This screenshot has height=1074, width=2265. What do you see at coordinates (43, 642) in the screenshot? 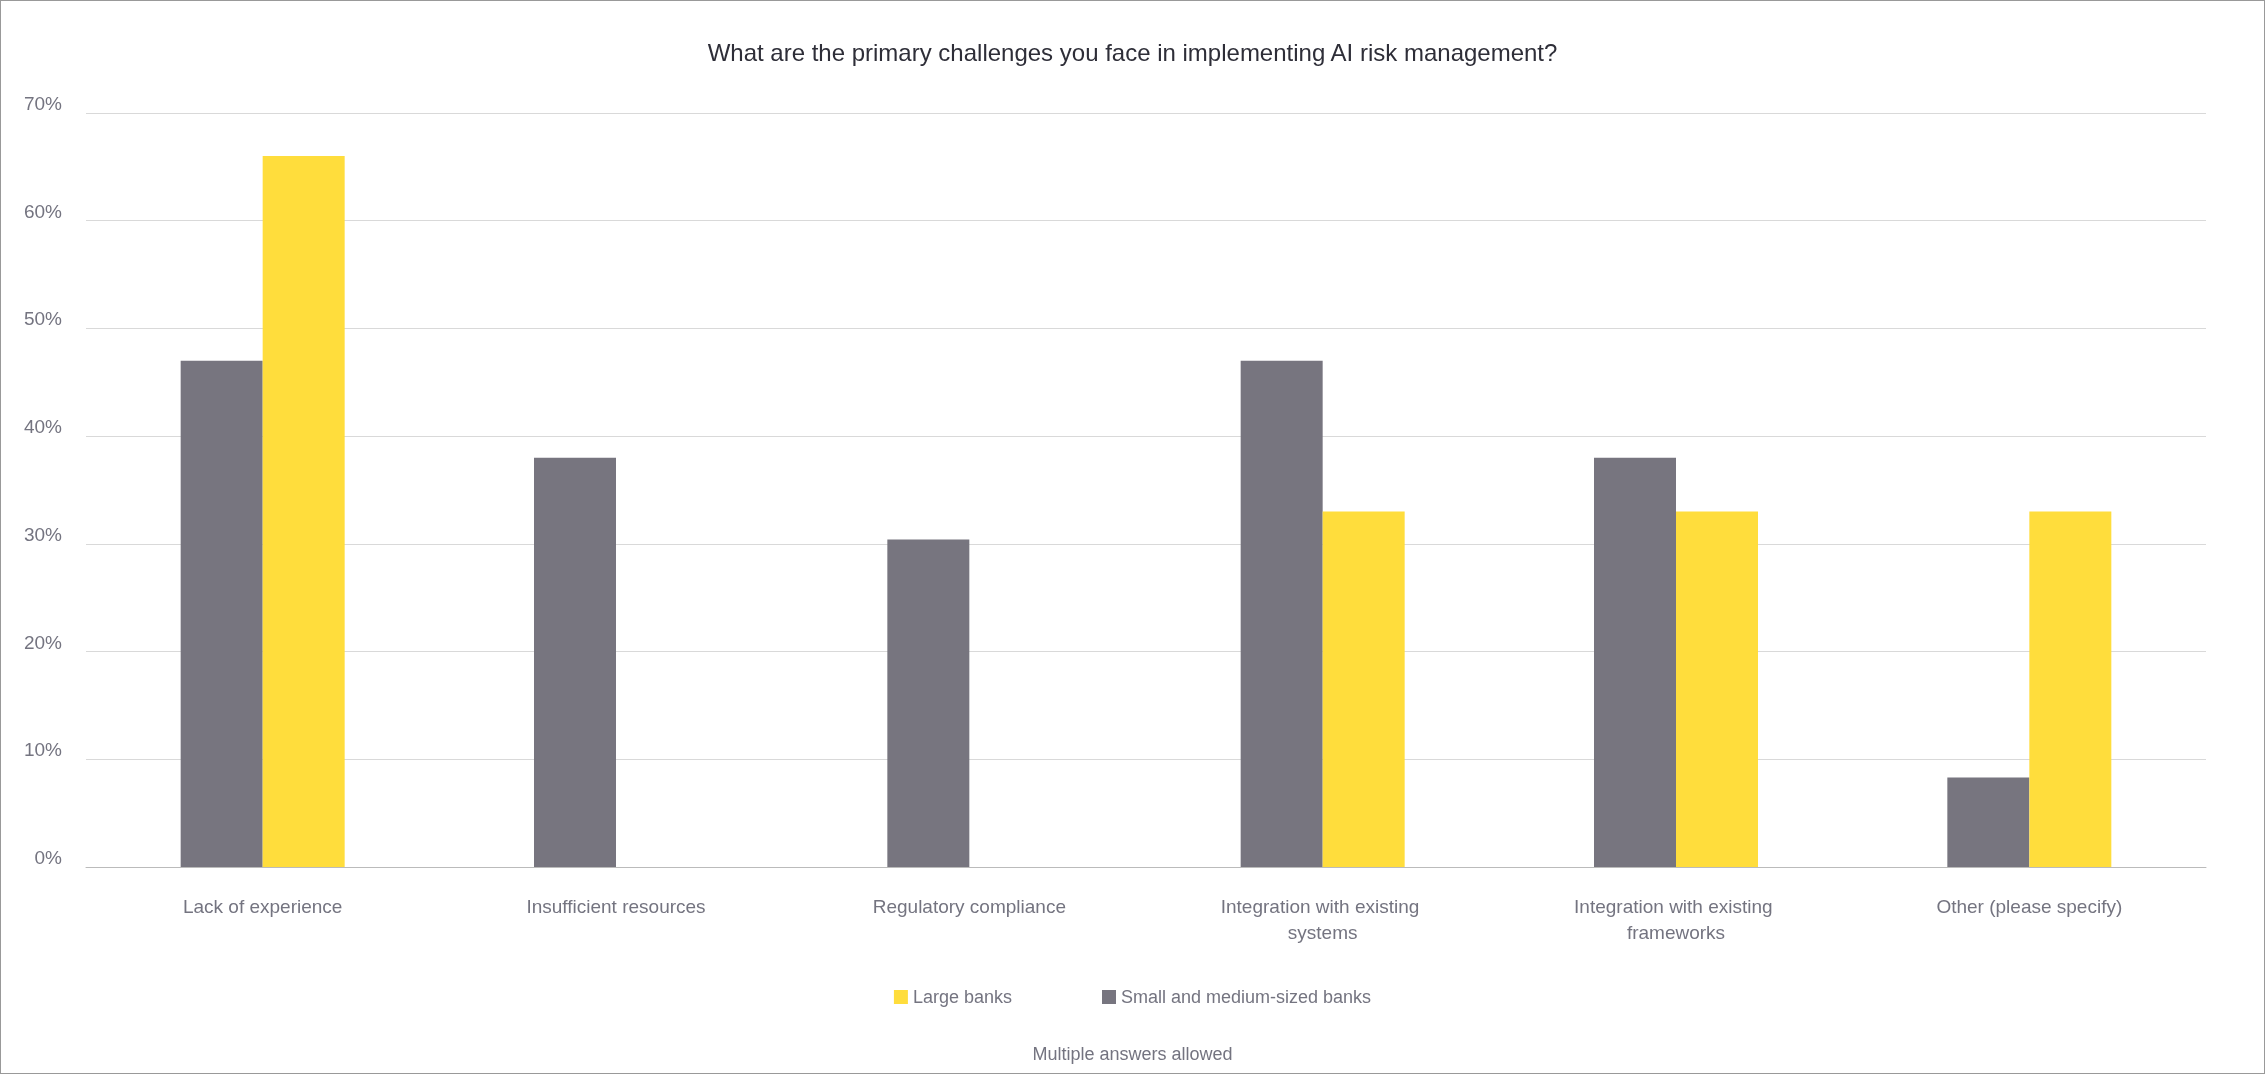
I see `y-tick-label: 20%` at bounding box center [43, 642].